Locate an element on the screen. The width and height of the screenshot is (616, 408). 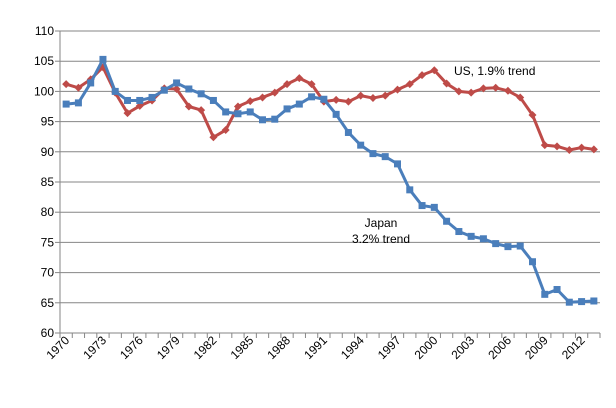
y-tick-label: 60 is located at coordinates (48, 333).